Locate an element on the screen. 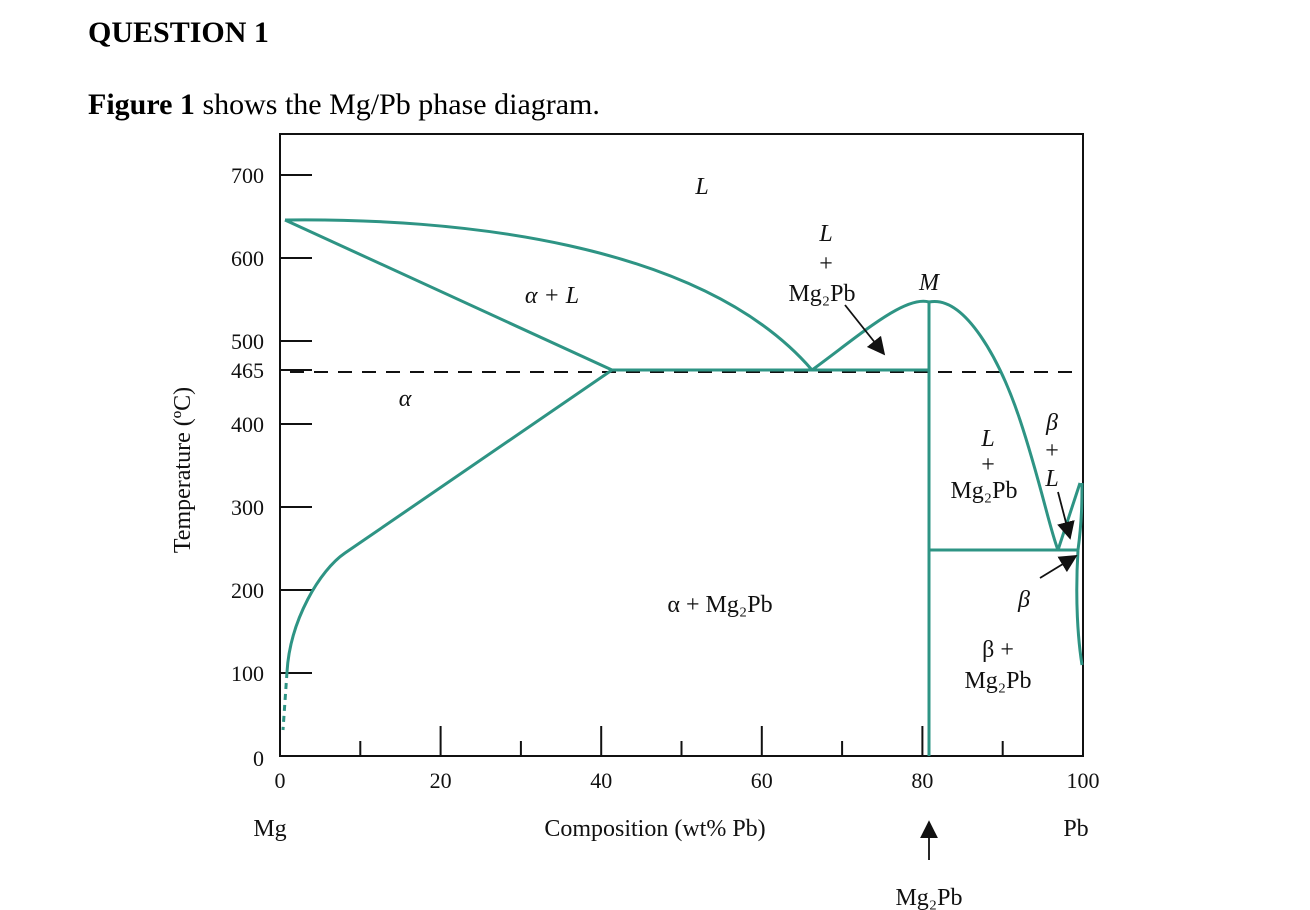 The height and width of the screenshot is (910, 1310). y-tick-label: 400 is located at coordinates (247, 424).